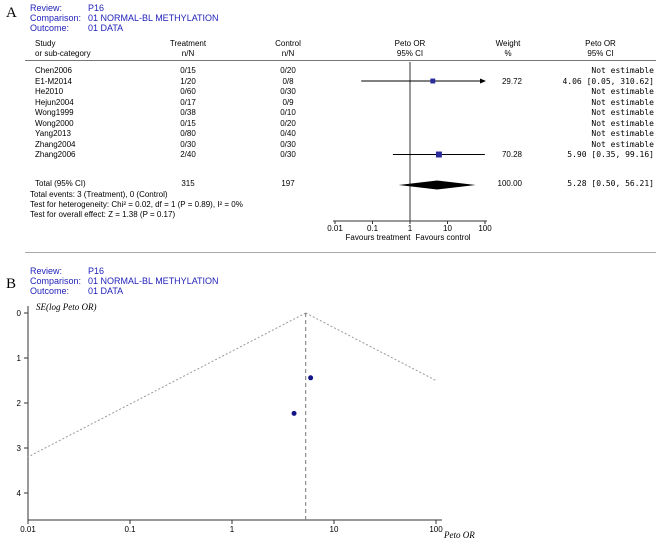 Image resolution: width=658 pixels, height=550 pixels. I want to click on weight-pct: 29.72, so click(511, 81).